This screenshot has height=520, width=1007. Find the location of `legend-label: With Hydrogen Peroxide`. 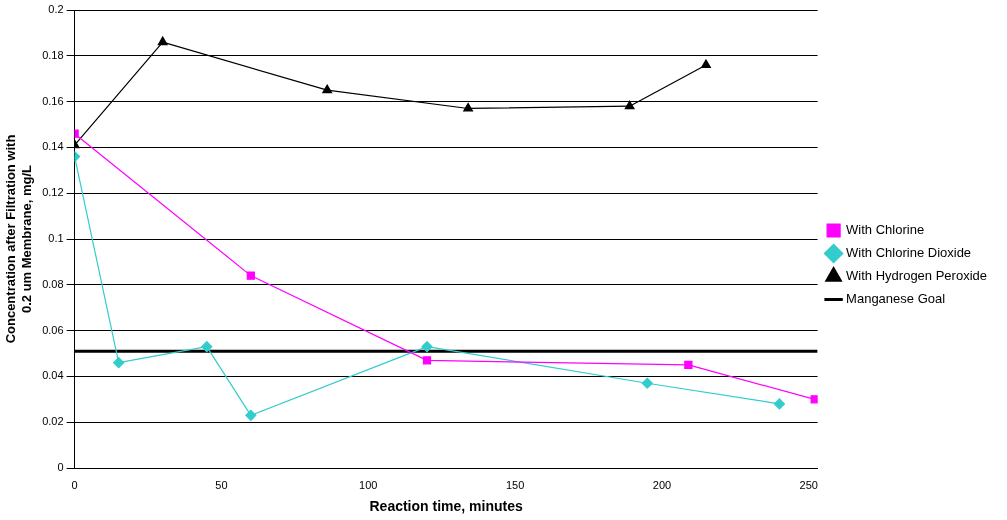

legend-label: With Hydrogen Peroxide is located at coordinates (917, 276).